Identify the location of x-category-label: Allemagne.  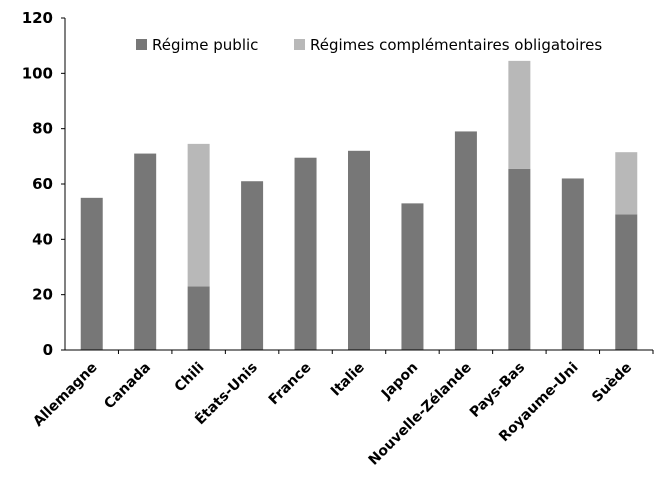
(65, 395).